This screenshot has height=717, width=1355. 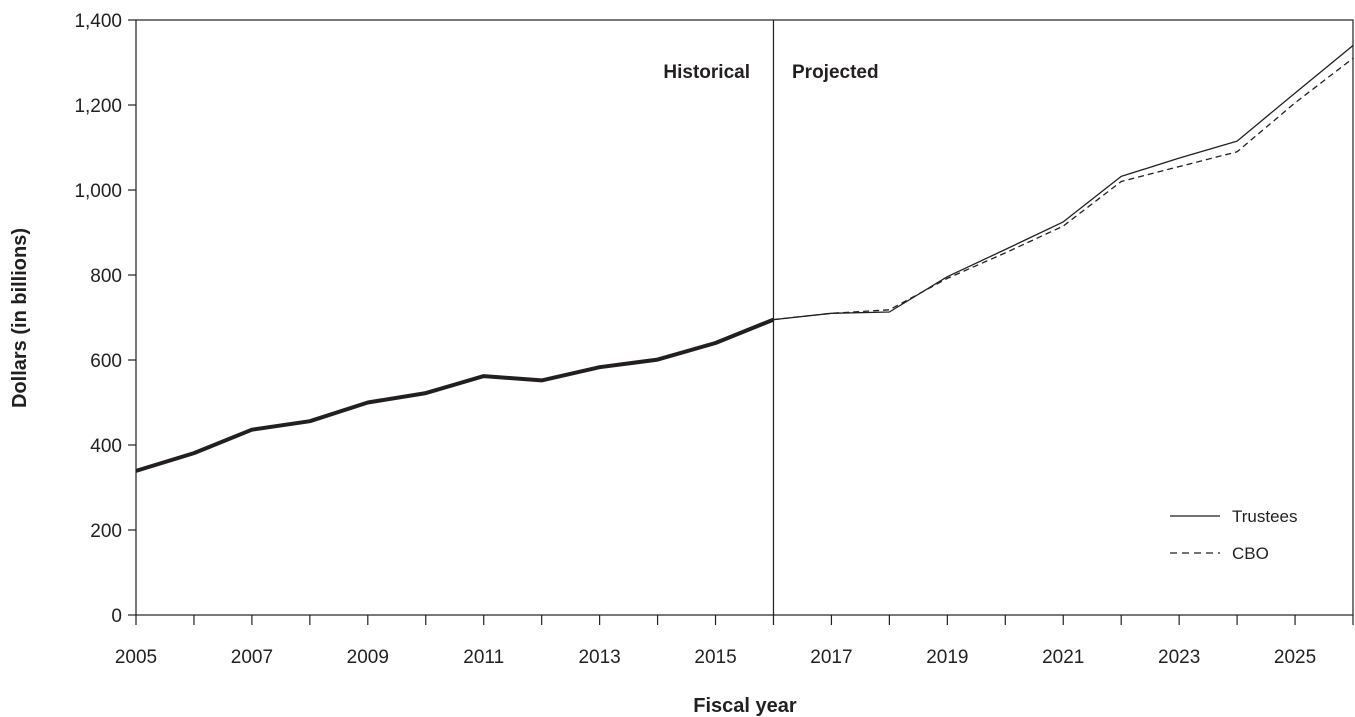 What do you see at coordinates (455, 395) in the screenshot?
I see `series-line-historical` at bounding box center [455, 395].